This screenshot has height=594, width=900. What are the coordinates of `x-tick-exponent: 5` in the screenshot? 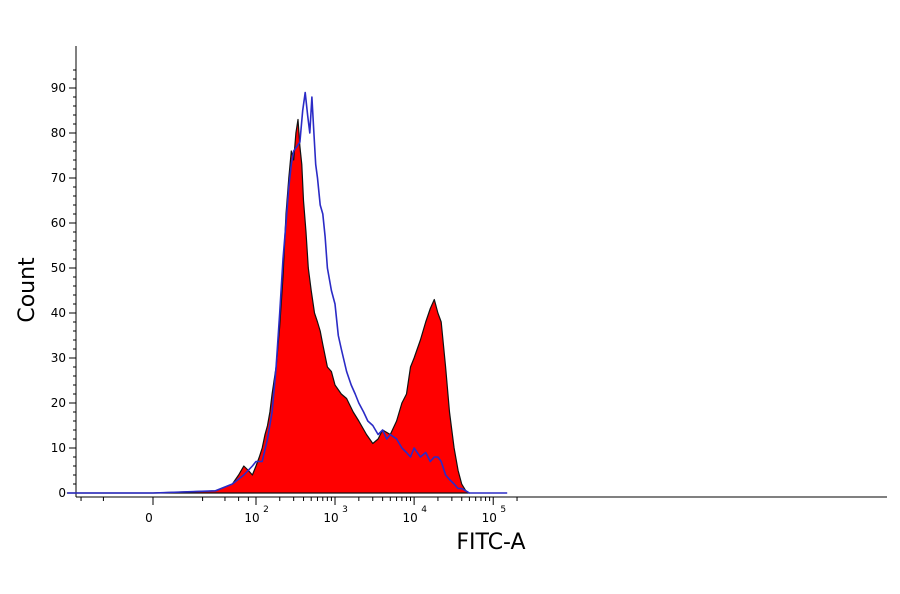 It's located at (503, 510).